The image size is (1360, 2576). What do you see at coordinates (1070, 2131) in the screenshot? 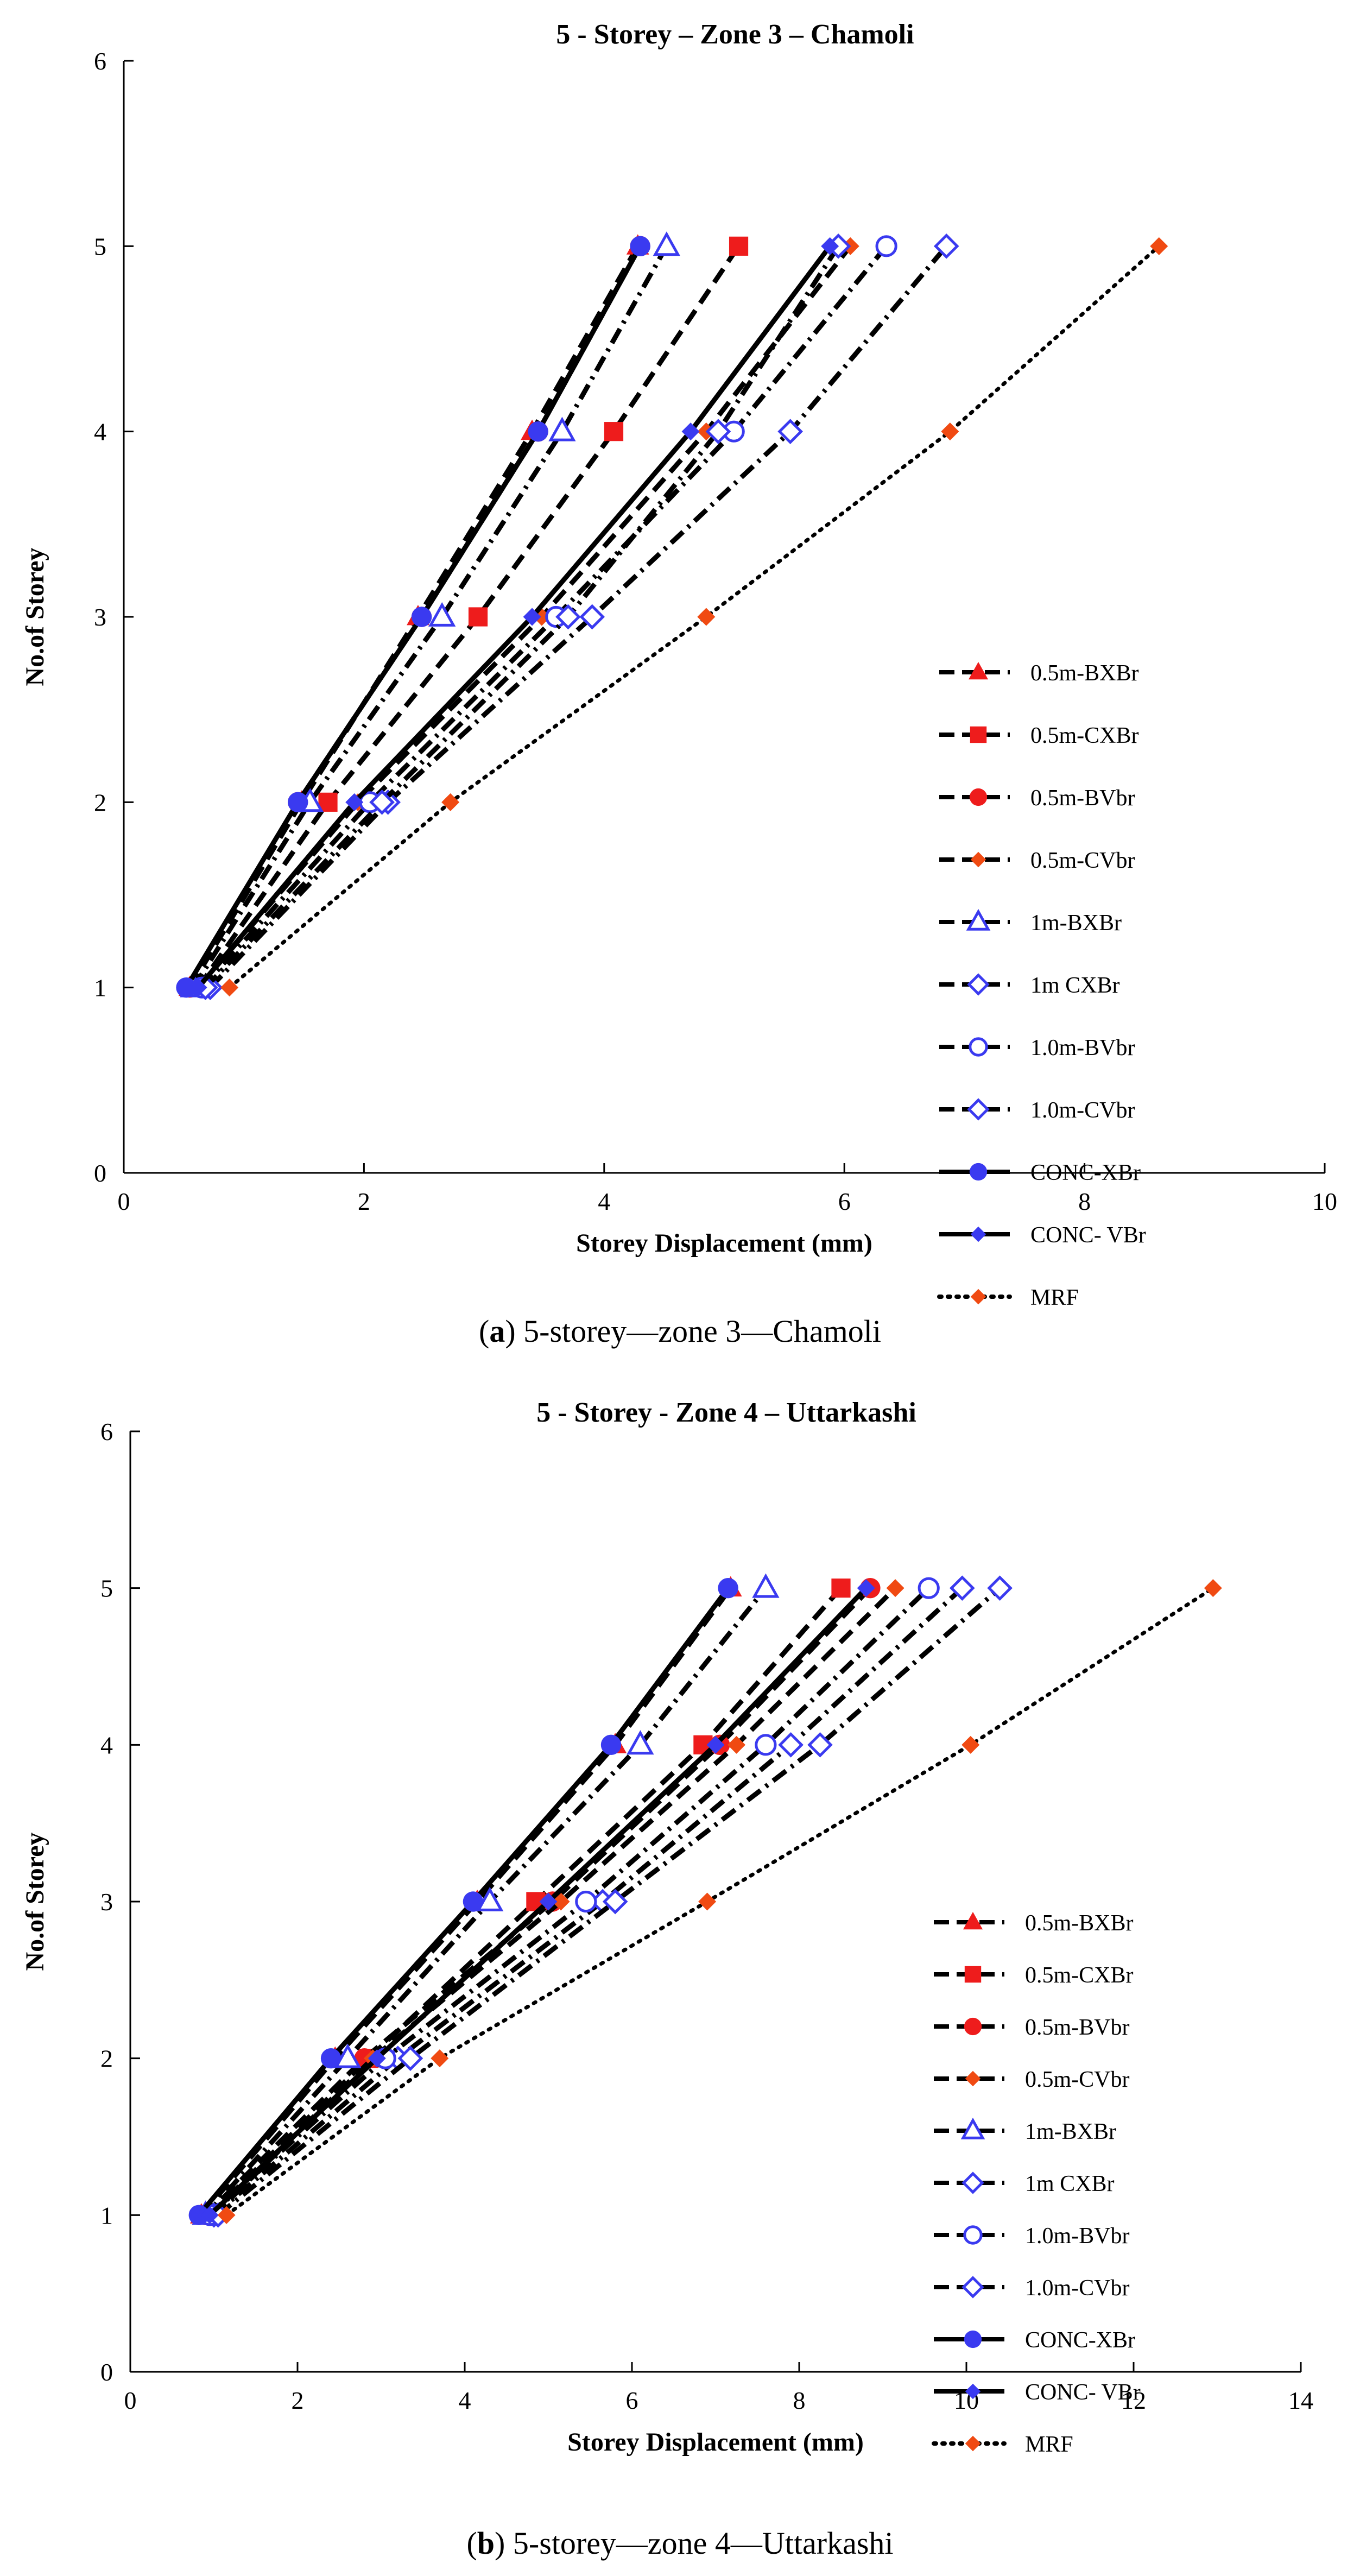
I see `legend-label: 1m-BXBr` at bounding box center [1070, 2131].